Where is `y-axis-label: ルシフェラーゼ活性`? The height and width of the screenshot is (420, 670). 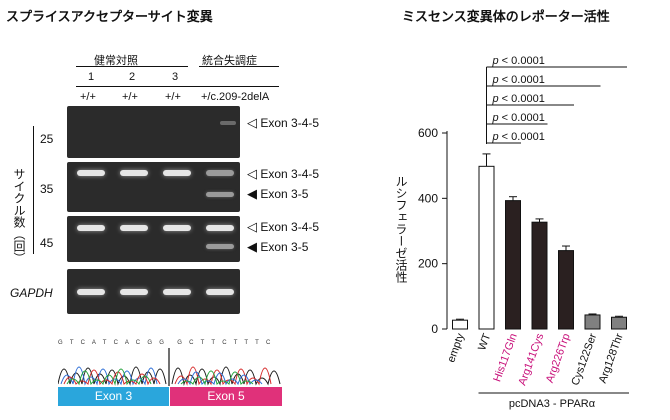 y-axis-label: ルシフェラーゼ活性 is located at coordinates (401, 229).